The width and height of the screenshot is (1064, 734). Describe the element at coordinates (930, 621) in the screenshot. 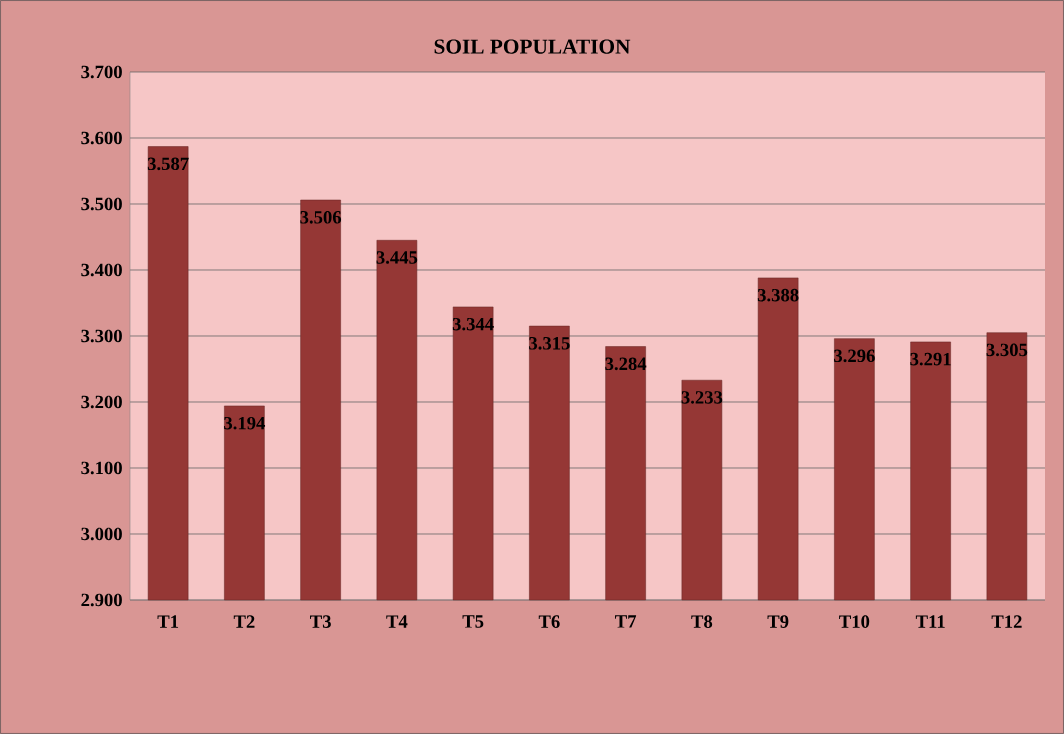

I see `x-tick-label: T11` at that location.